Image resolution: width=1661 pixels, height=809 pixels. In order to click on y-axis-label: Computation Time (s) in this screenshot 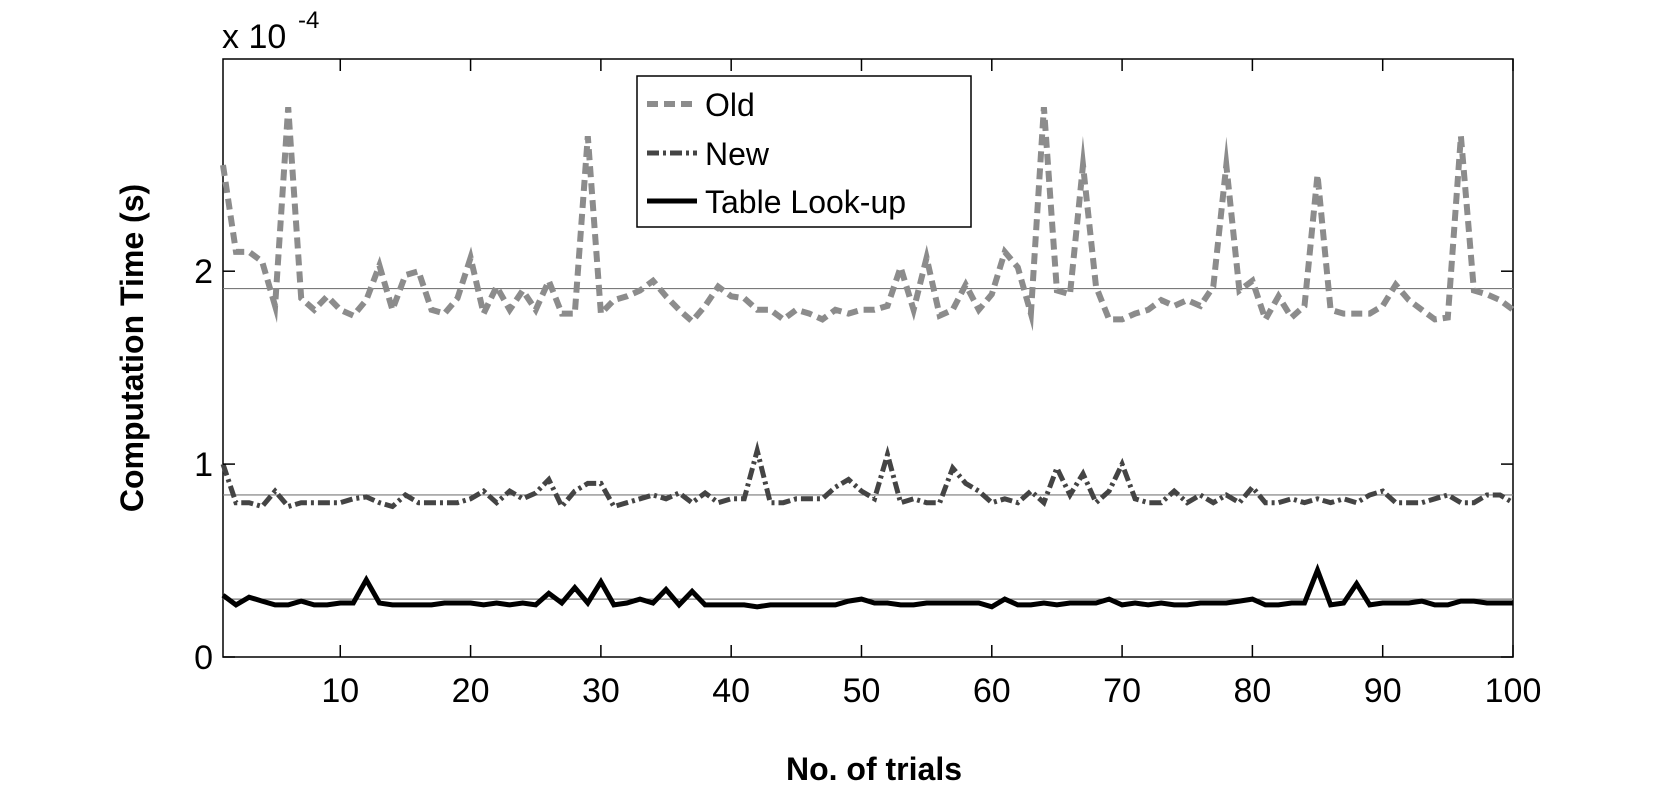, I will do `click(132, 348)`.